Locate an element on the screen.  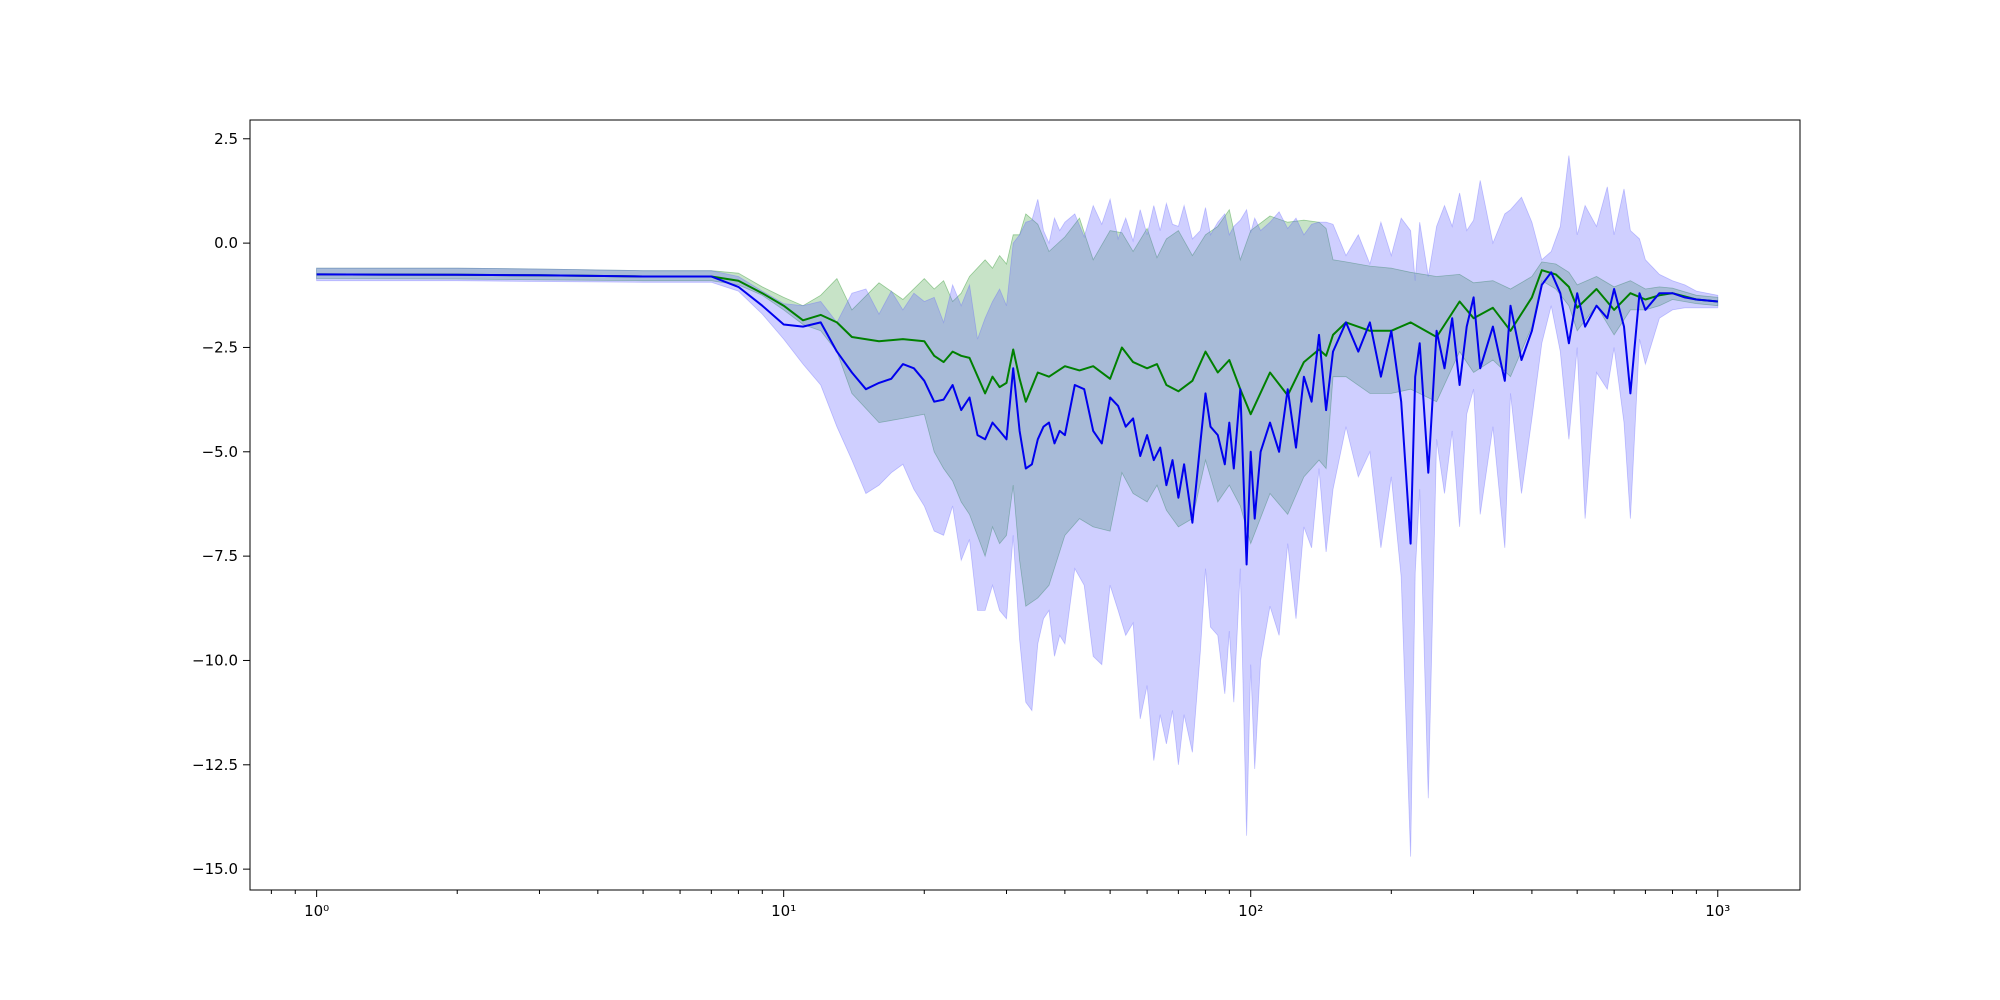
y-tick-label: 2.5 is located at coordinates (226, 139).